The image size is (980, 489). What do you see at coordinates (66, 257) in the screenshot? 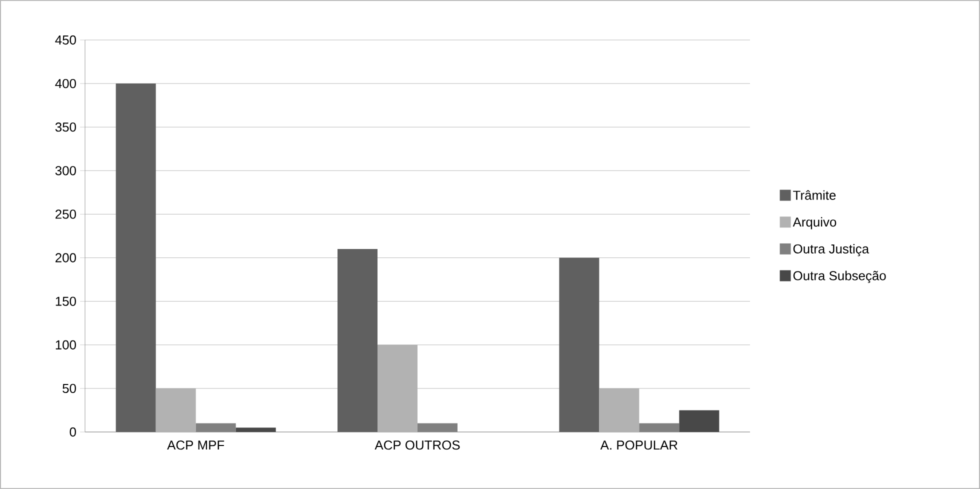
I see `y-tick-label: 200` at bounding box center [66, 257].